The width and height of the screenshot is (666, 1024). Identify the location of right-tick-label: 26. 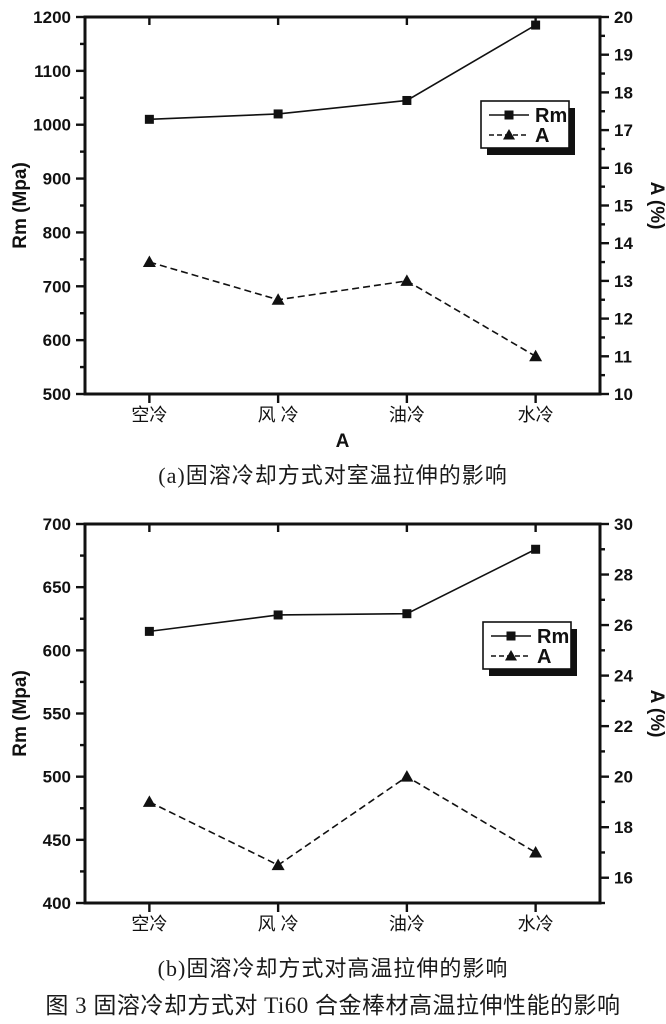
(623, 625).